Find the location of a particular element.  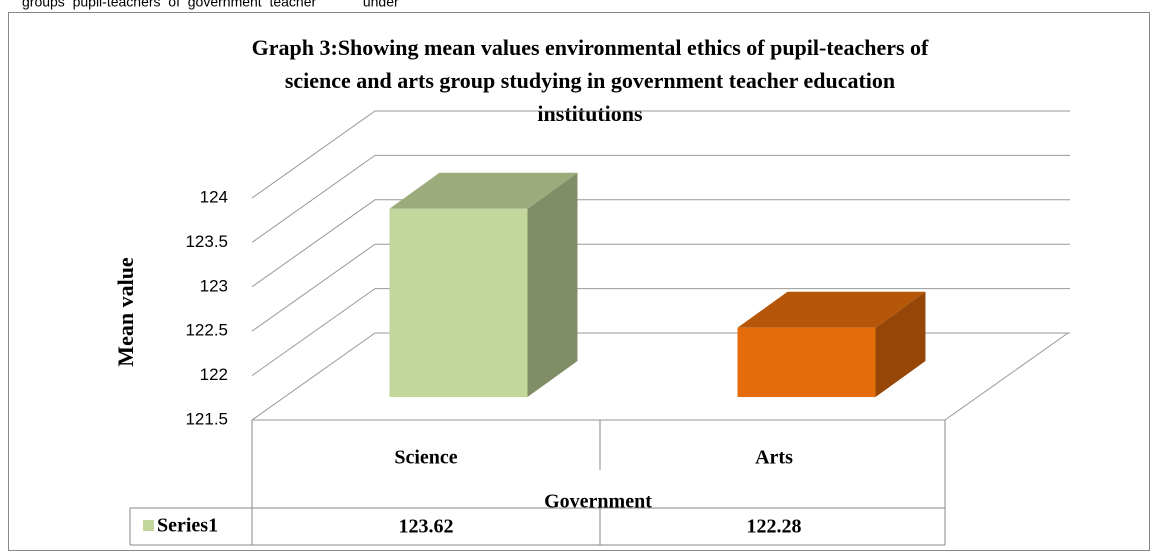

legend-key is located at coordinates (148, 525).